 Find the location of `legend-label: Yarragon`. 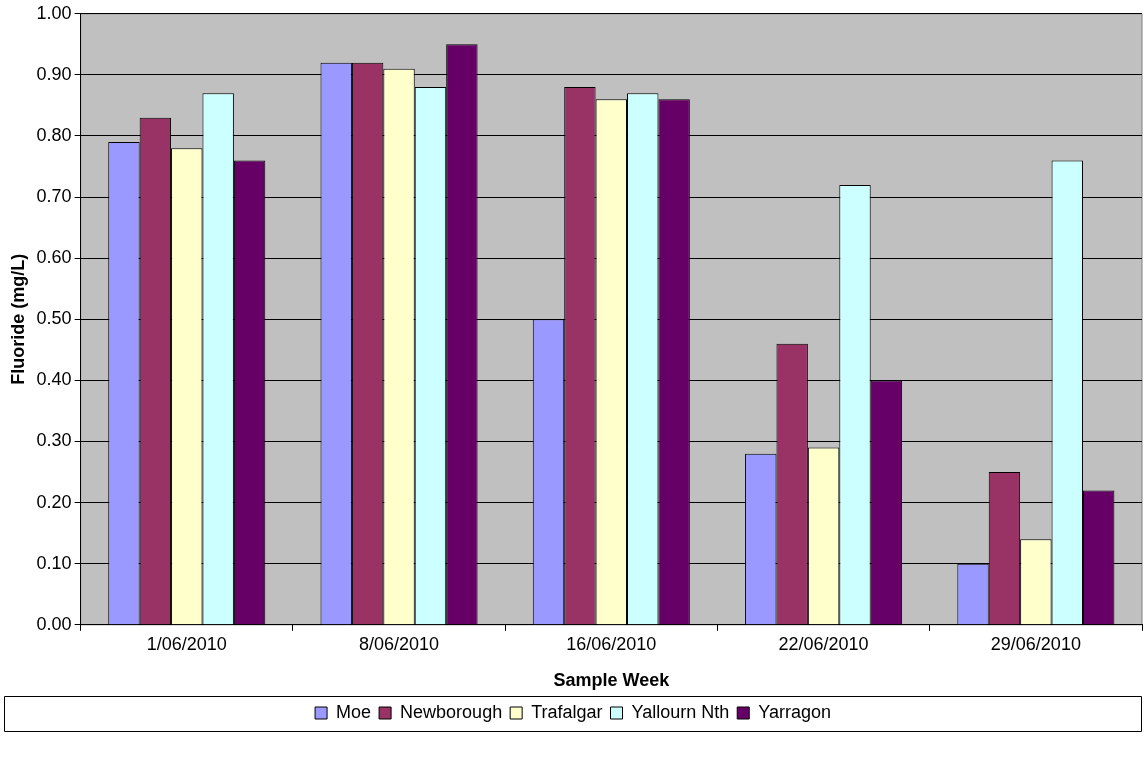

legend-label: Yarragon is located at coordinates (794, 711).